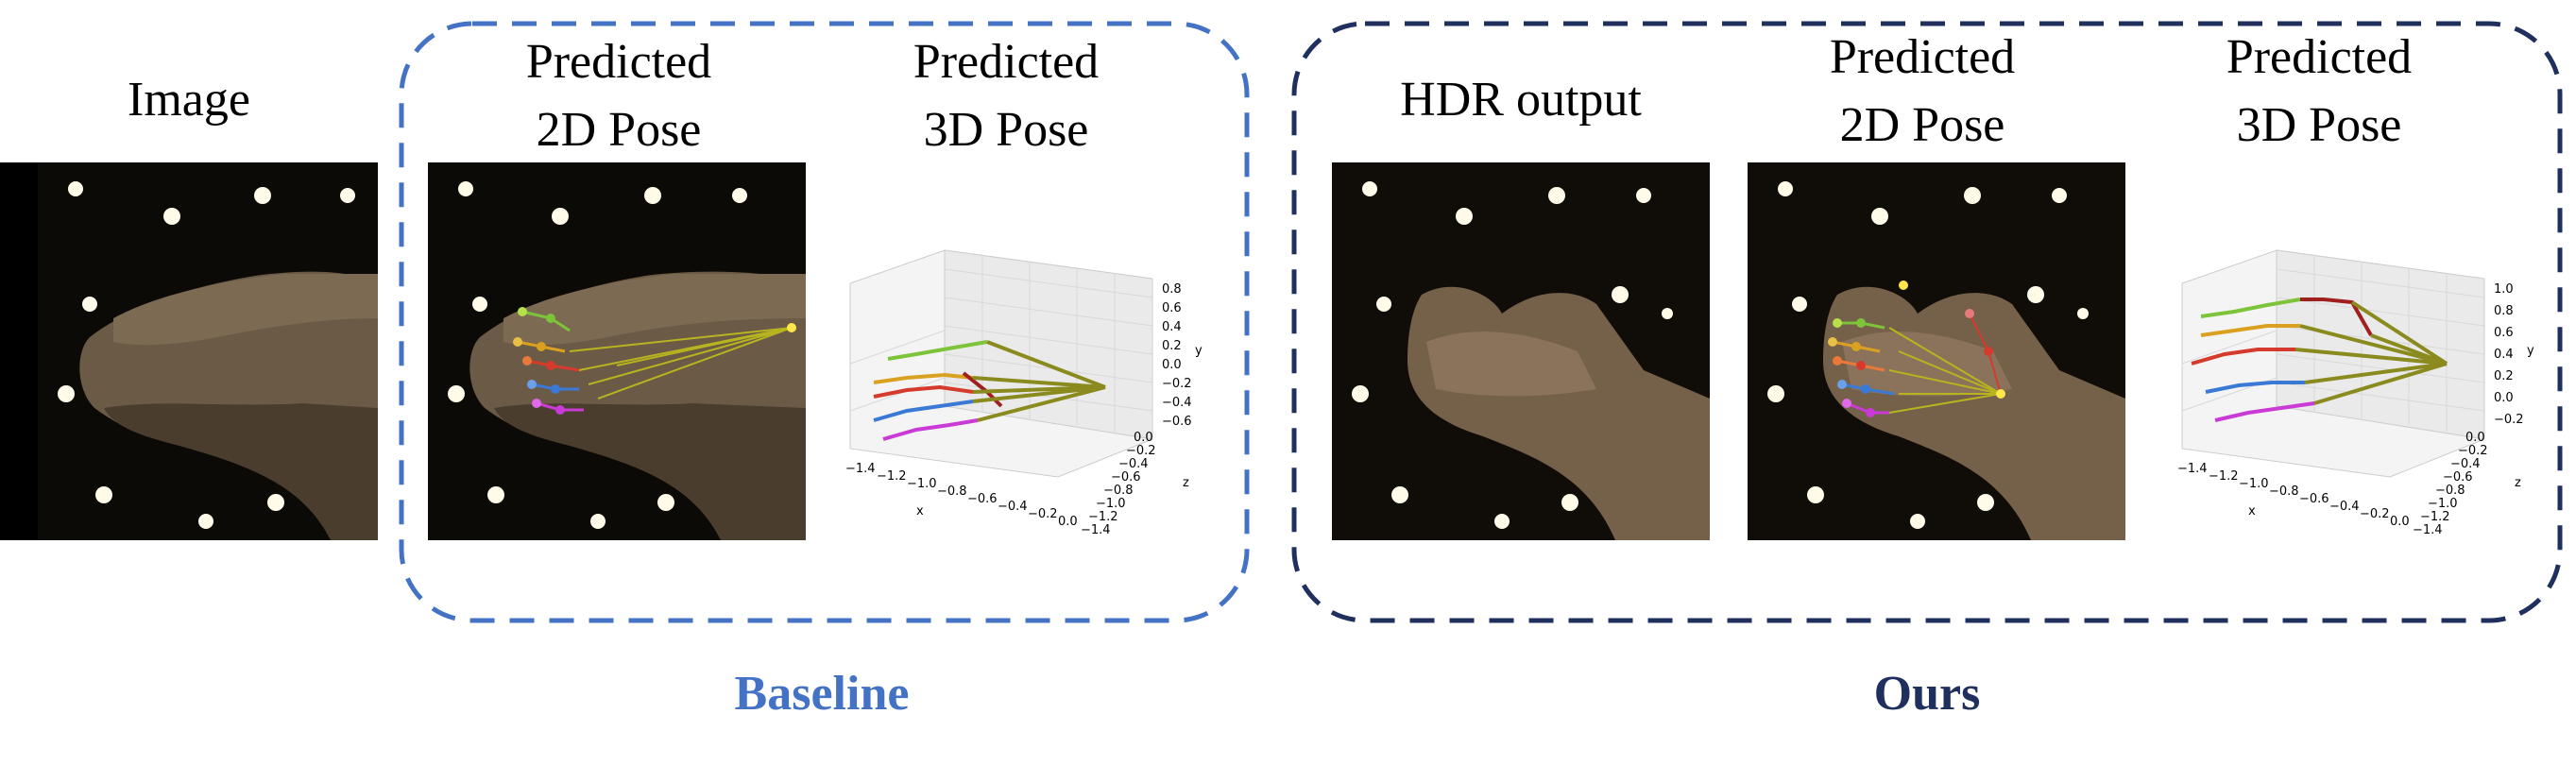 The width and height of the screenshot is (2576, 765). I want to click on caption-ours-2d: Predicted 2D Pose, so click(1923, 91).